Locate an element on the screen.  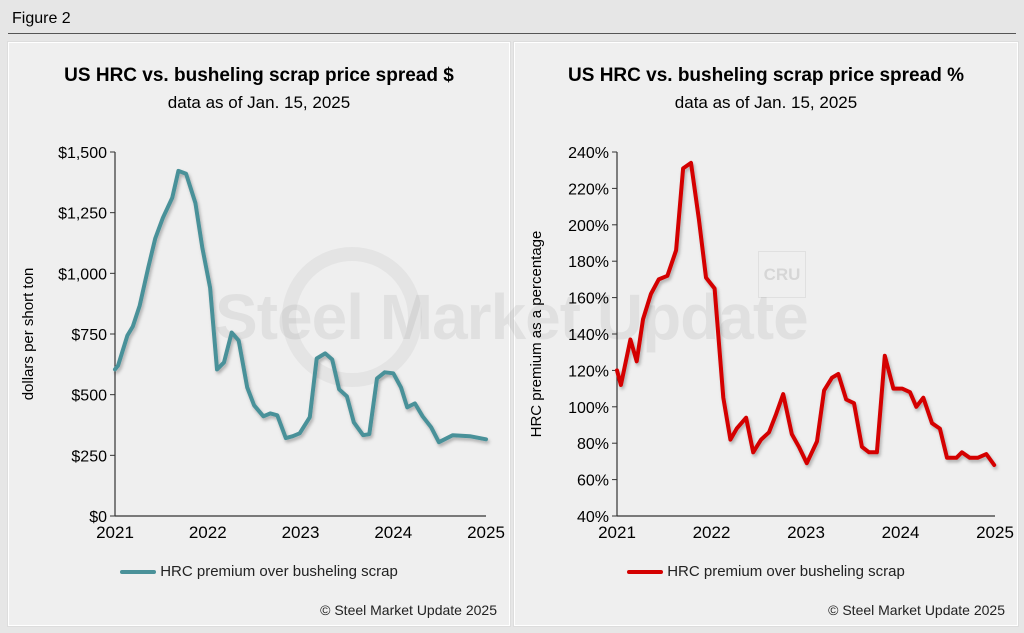
y-tick-label: 200% is located at coordinates (588, 226).